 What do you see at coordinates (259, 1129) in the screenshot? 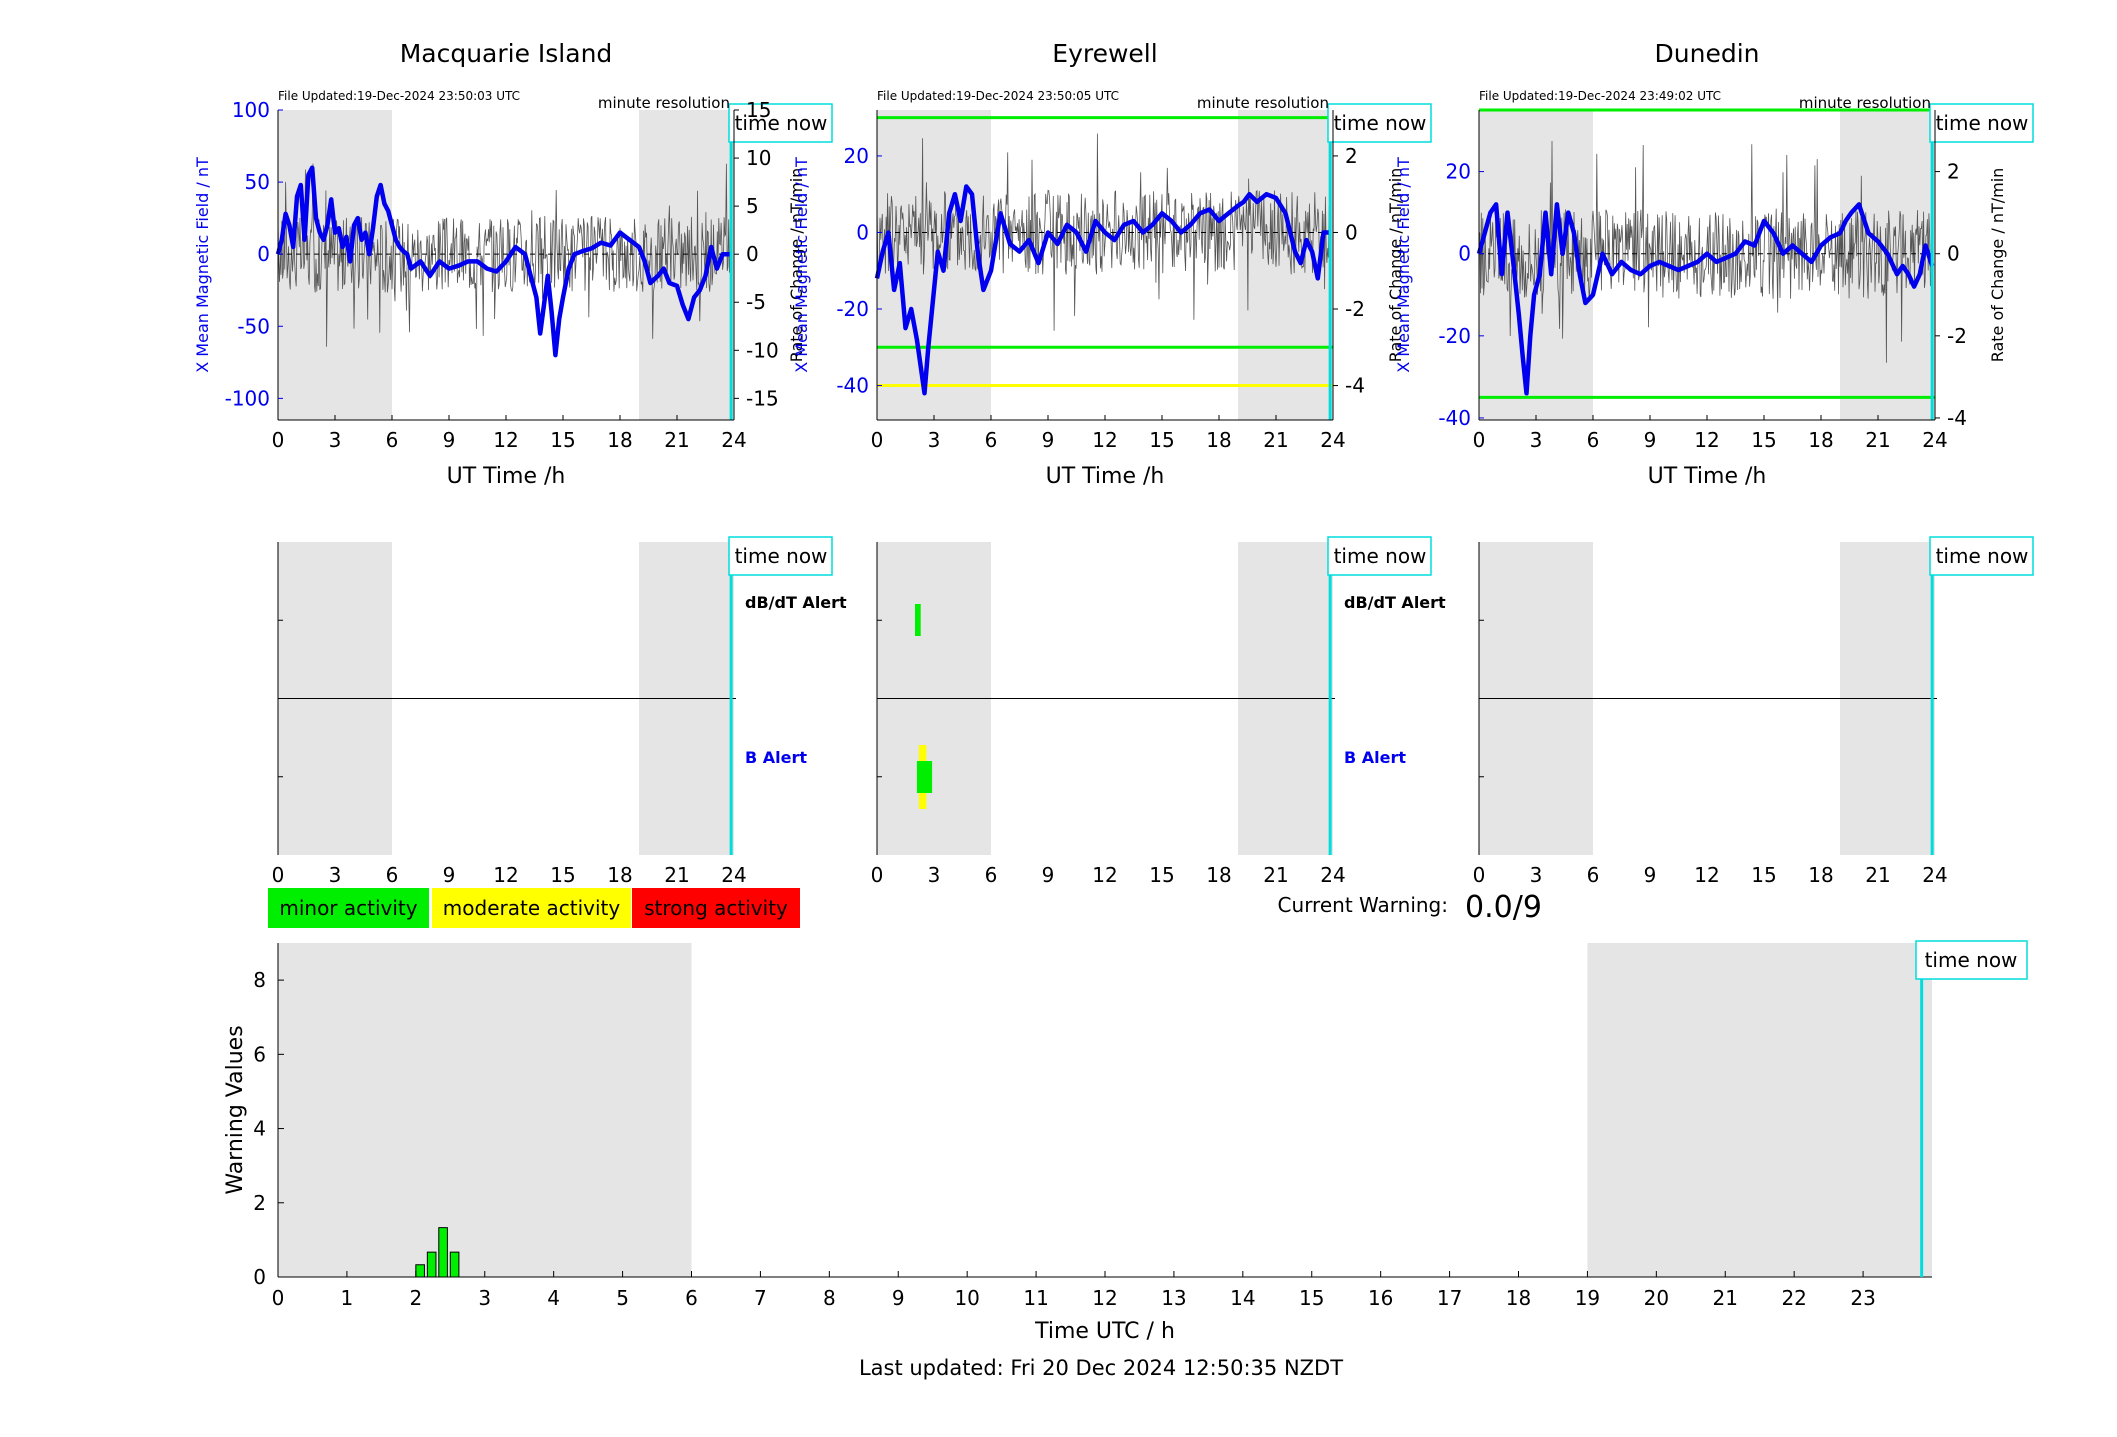
I see `y-tick-label: 4` at bounding box center [259, 1129].